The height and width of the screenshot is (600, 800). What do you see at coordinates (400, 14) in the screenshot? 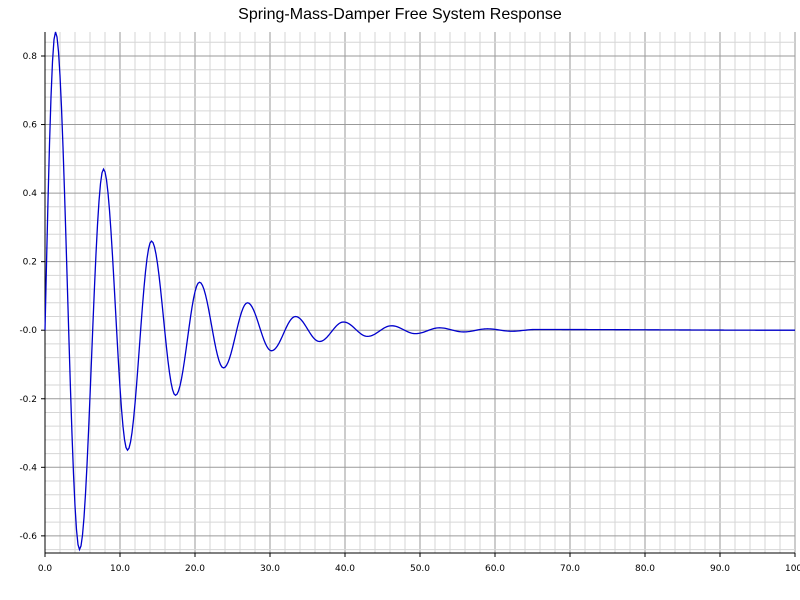
I see `chart-title: Spring-Mass-Damper Free System Response` at bounding box center [400, 14].